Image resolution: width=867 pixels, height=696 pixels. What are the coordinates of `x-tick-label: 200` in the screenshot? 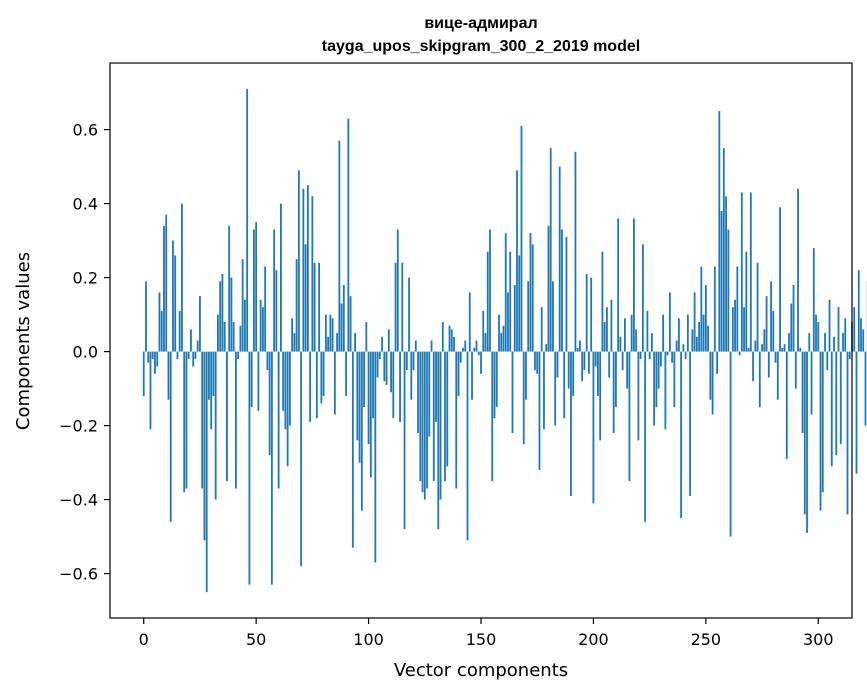 It's located at (593, 639).